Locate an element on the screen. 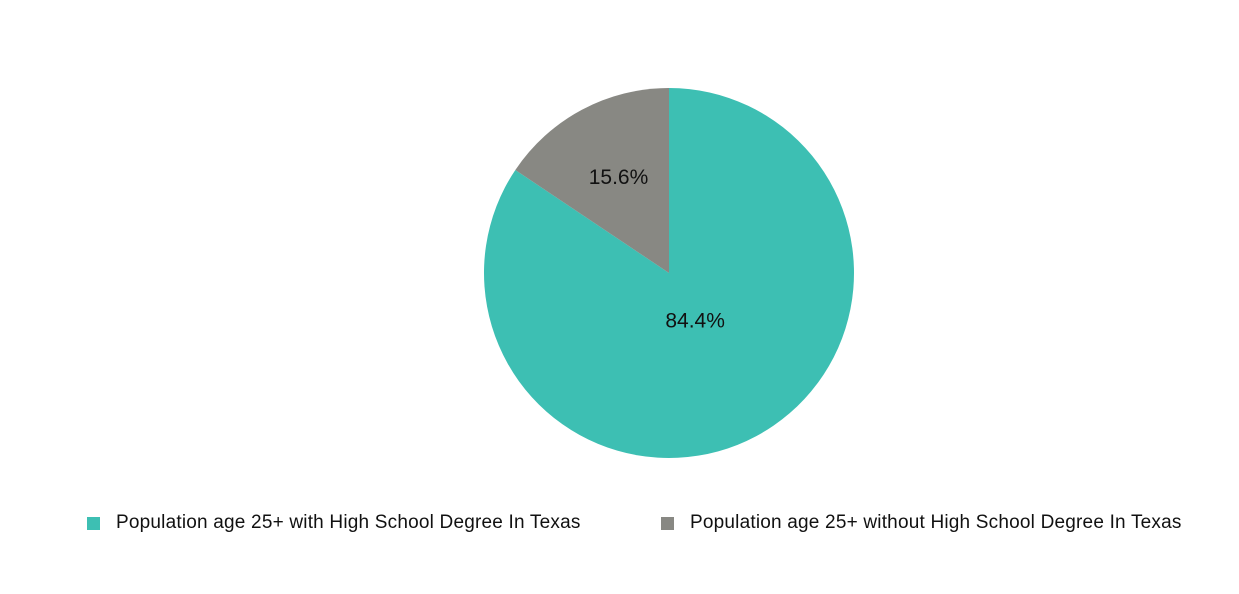 This screenshot has height=594, width=1239. pie-slice-labels: 84.4% 15.6% is located at coordinates (657, 249).